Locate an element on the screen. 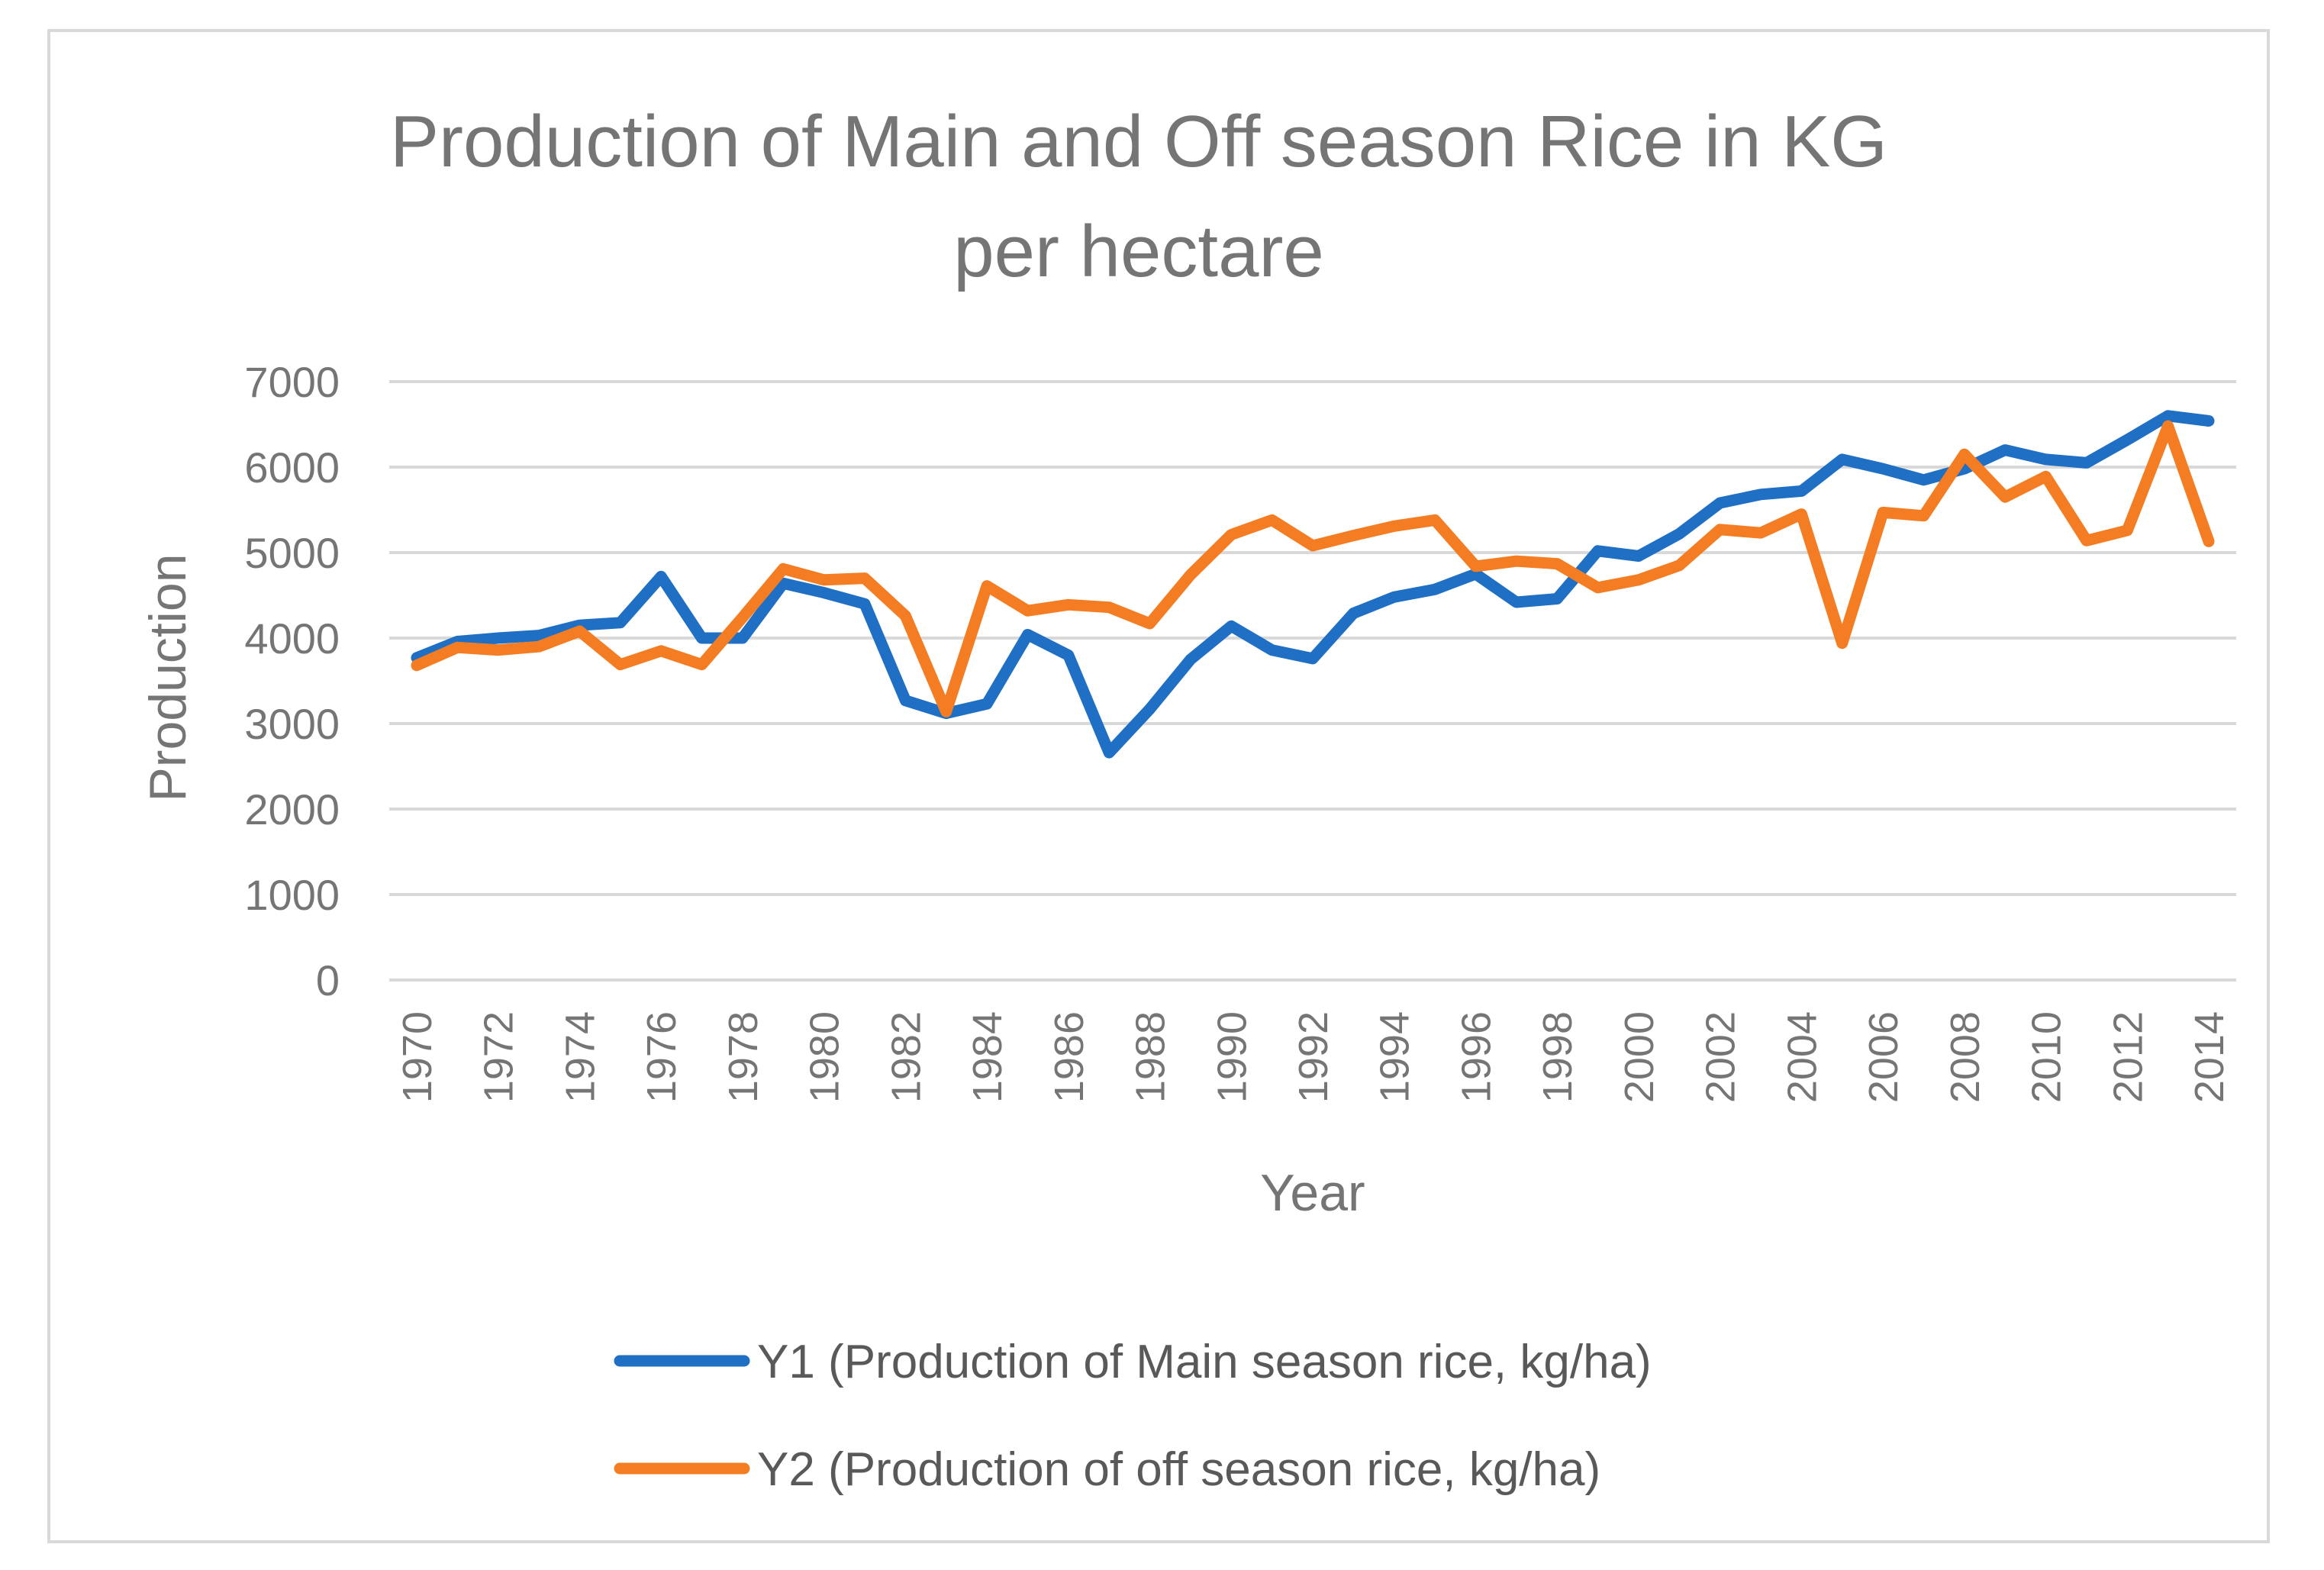  x-tick-label: 2000 is located at coordinates (1639, 1057).